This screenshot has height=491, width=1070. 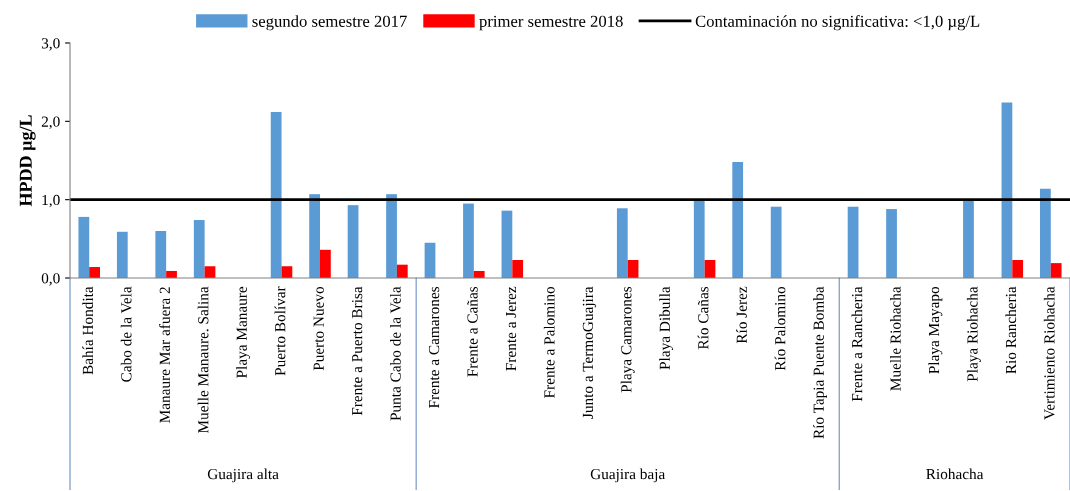 What do you see at coordinates (51, 201) in the screenshot?
I see `y-tick-label: 1,0` at bounding box center [51, 201].